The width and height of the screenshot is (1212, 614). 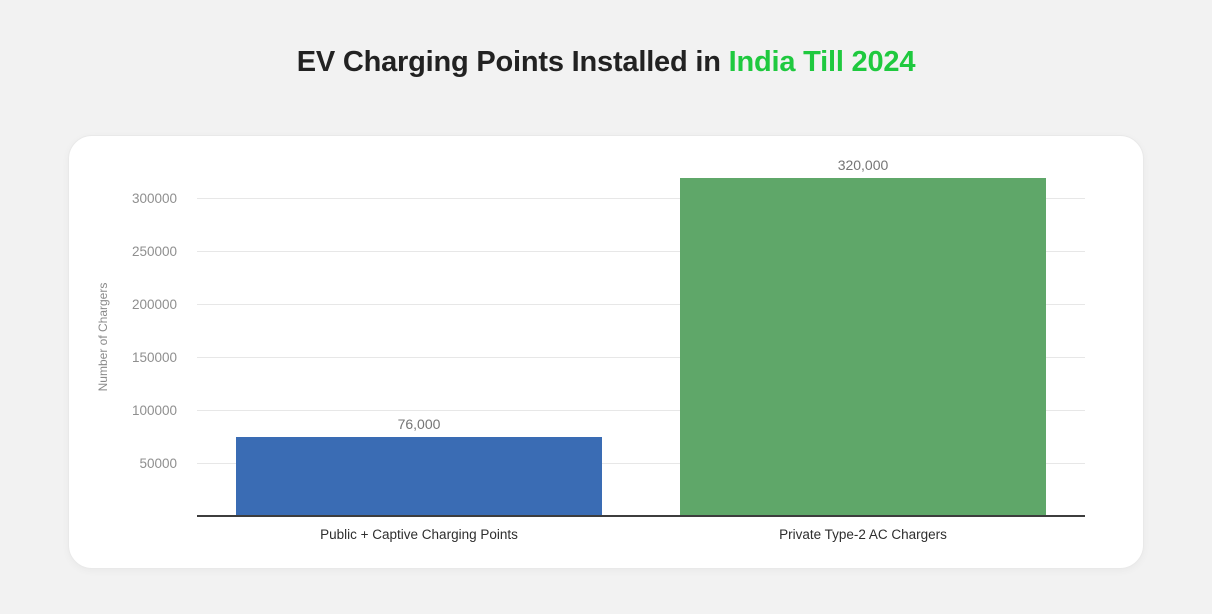 I want to click on x-category-label: Public + Captive Charging Points, so click(x=419, y=534).